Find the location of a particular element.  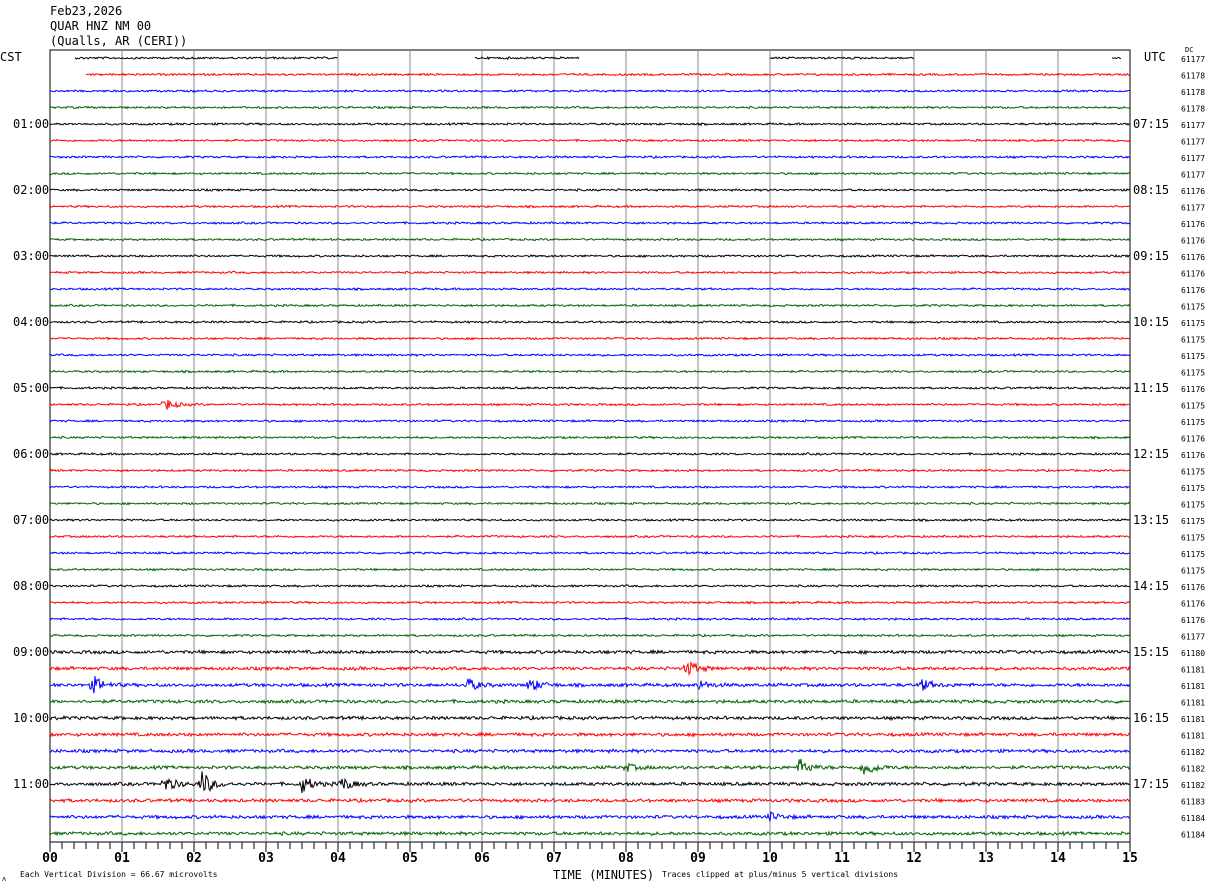

cst-time-label: 05:00 is located at coordinates (31, 388).